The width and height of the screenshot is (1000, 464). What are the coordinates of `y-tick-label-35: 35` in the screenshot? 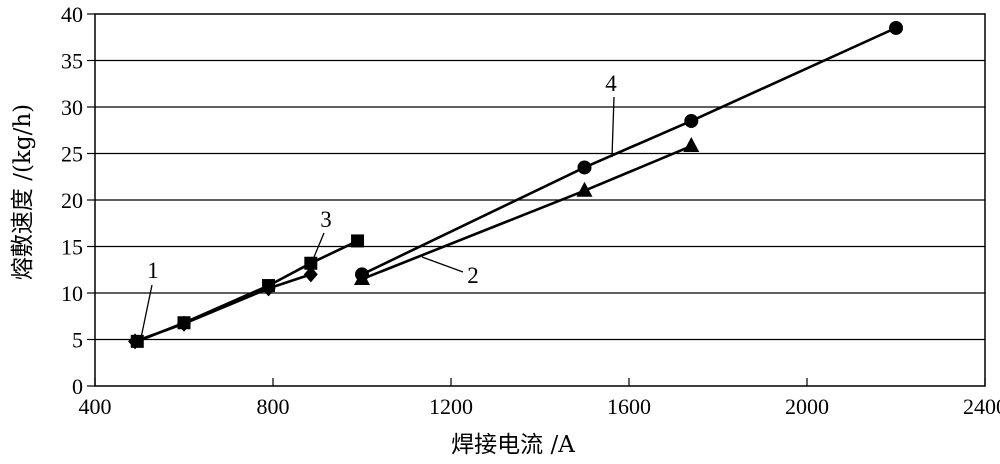 It's located at (72, 61).